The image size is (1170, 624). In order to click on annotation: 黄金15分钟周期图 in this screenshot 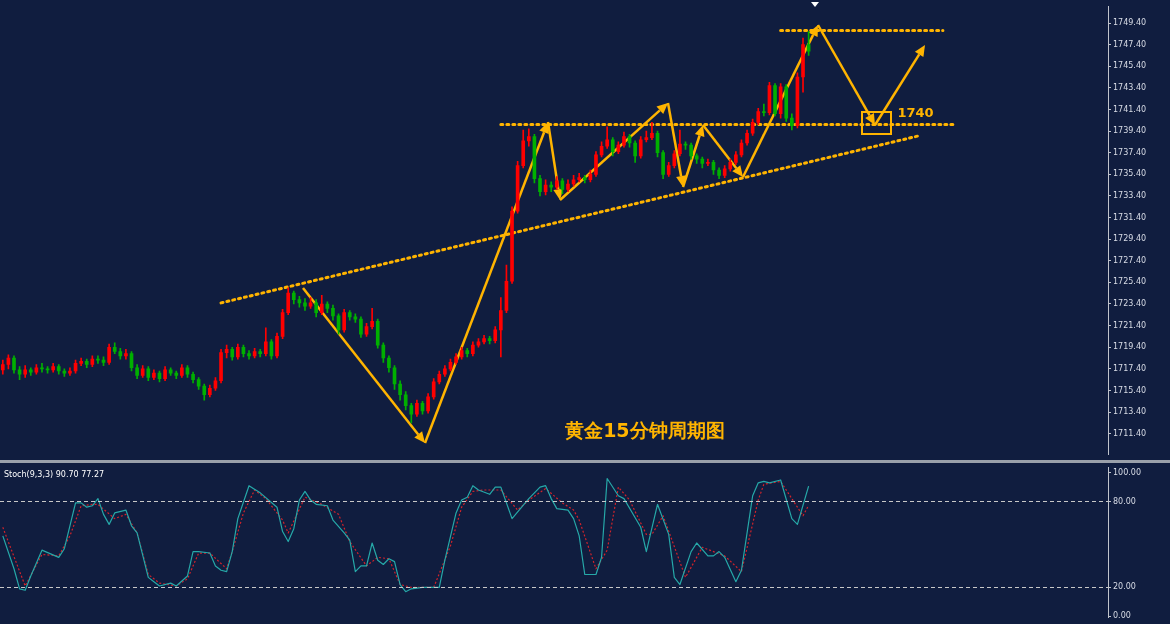, I will do `click(644, 430)`.